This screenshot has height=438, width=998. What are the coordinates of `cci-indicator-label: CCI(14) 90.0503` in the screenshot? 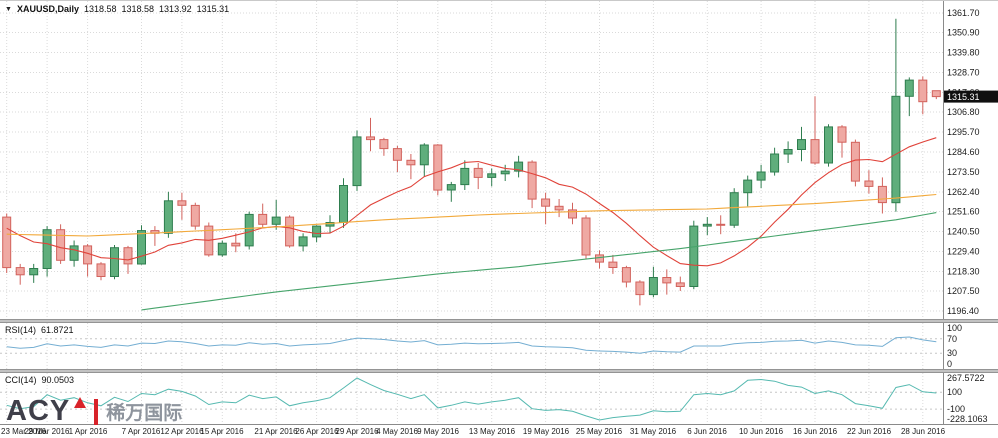 It's located at (39, 380).